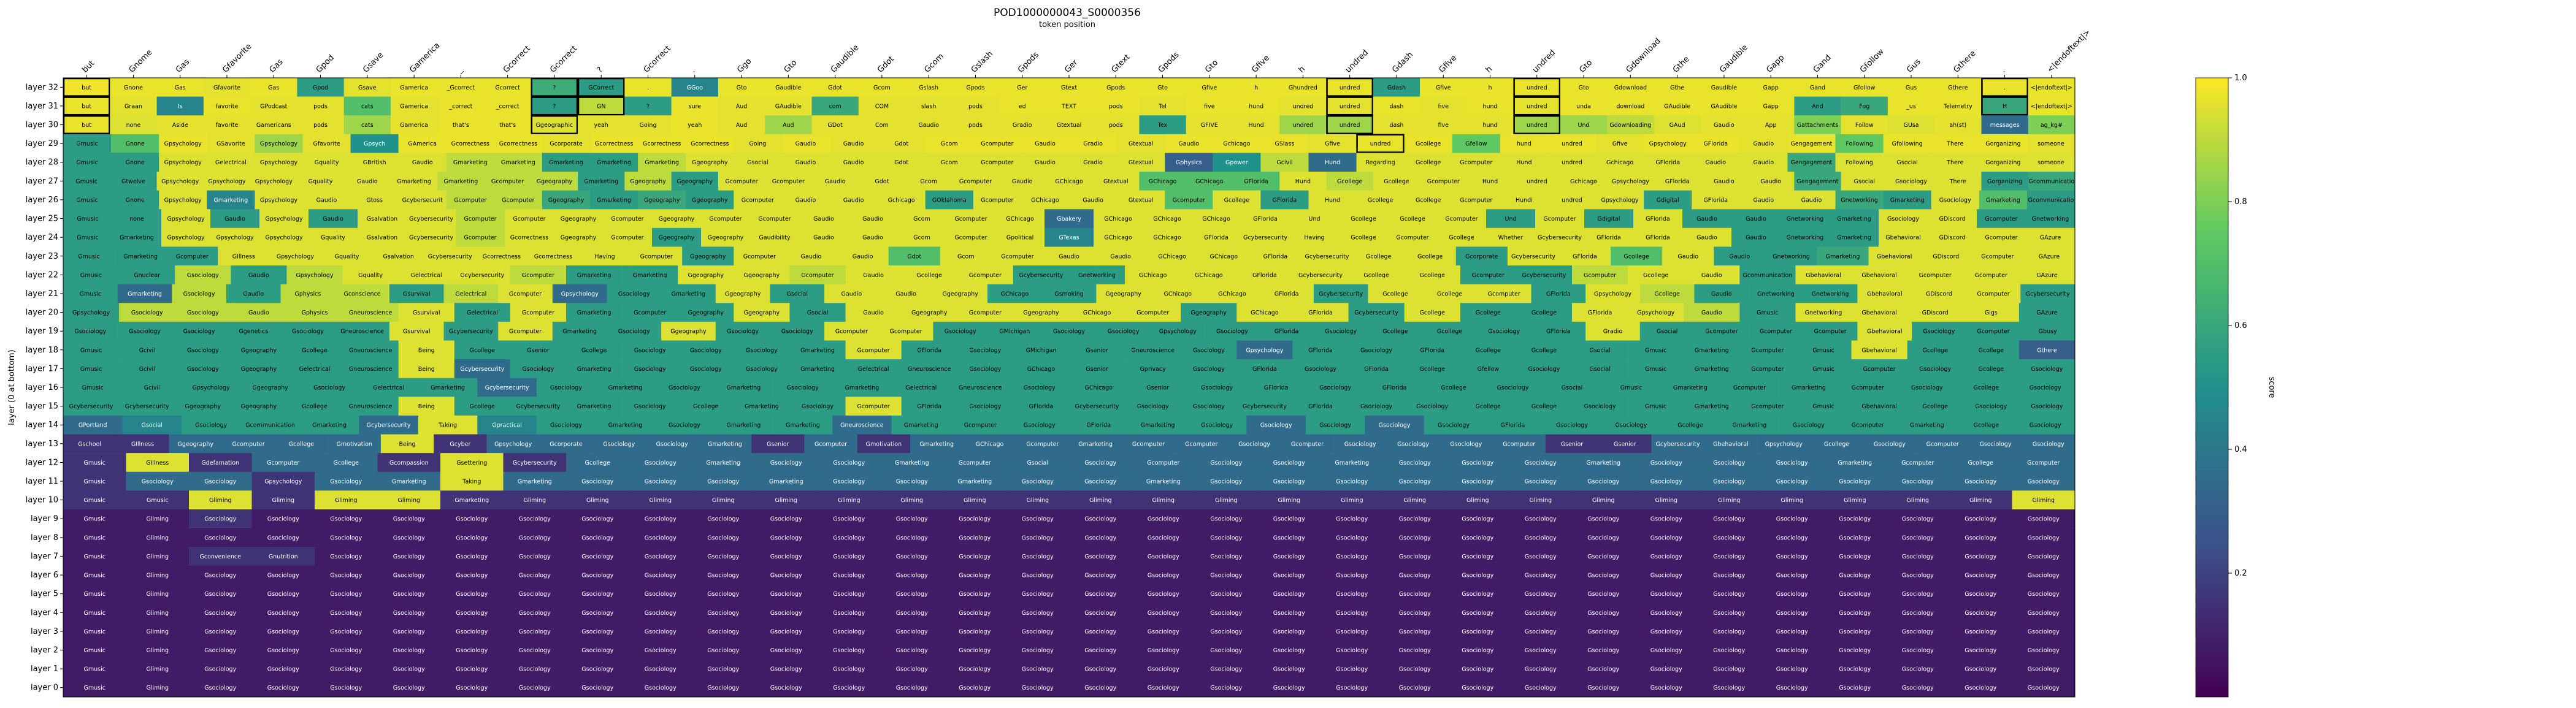  I want to click on cell-label: Gtext, so click(1069, 88).